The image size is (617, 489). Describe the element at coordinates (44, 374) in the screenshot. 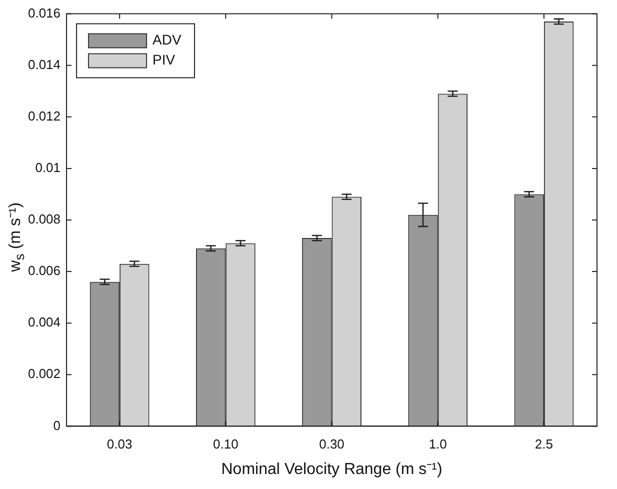

I see `y-tick-label: 0.002` at that location.